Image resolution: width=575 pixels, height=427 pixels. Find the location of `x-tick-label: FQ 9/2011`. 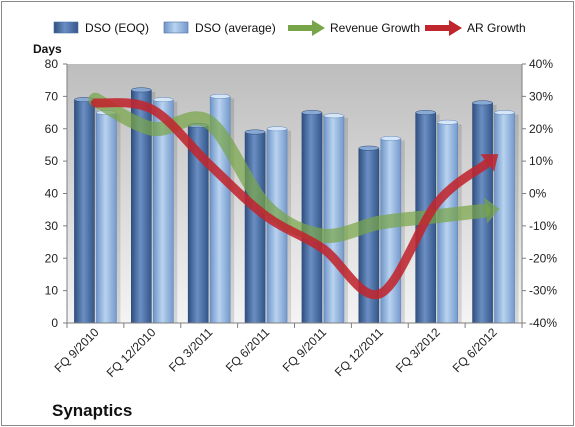

x-tick-label: FQ 9/2011 is located at coordinates (305, 350).